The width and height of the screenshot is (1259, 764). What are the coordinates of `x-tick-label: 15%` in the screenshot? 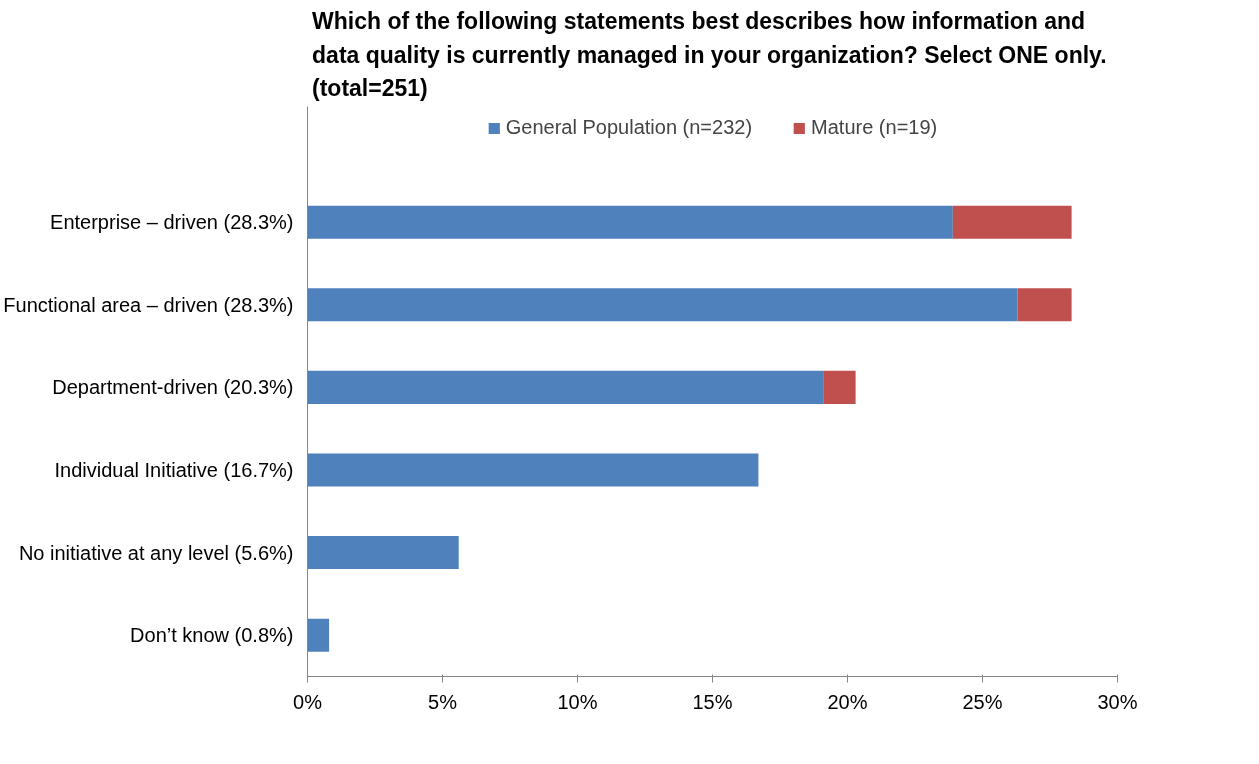 It's located at (712, 701).